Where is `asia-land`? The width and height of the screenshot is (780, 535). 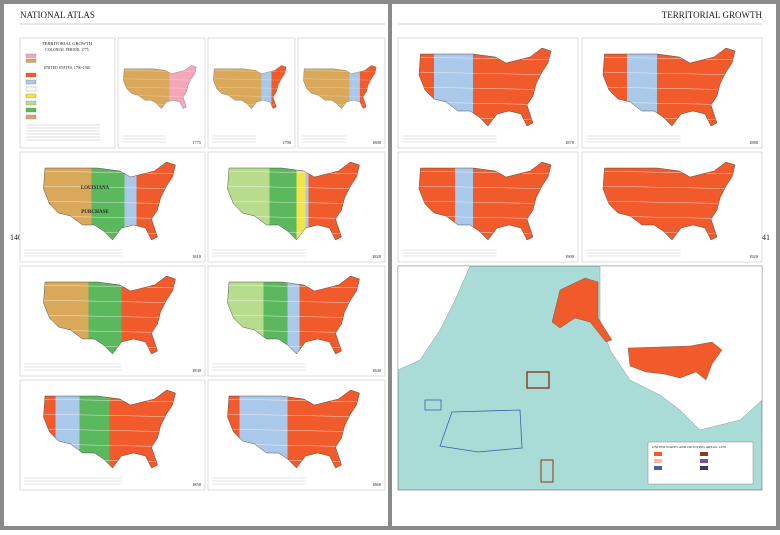
asia-land is located at coordinates (434, 318).